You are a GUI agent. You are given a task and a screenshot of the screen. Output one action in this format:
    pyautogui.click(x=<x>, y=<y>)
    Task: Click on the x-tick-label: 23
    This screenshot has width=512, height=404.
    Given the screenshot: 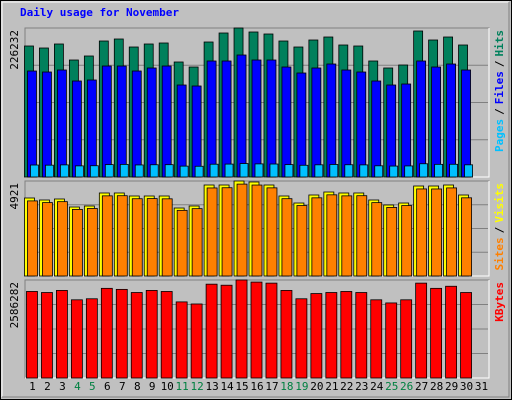 What is the action you would take?
    pyautogui.click(x=361, y=386)
    